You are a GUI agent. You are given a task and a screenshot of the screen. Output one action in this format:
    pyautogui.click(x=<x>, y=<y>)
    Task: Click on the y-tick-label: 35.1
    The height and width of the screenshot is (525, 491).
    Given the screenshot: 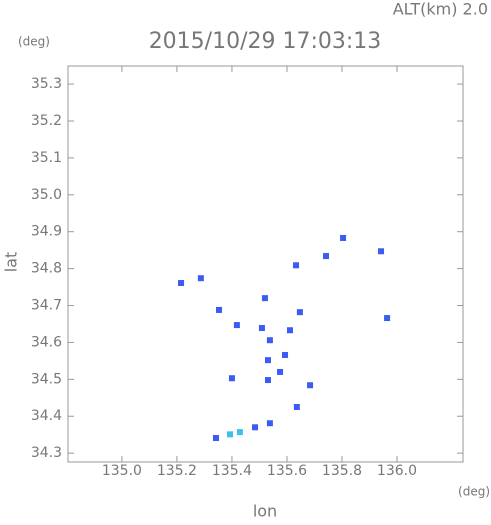 What is the action you would take?
    pyautogui.click(x=46, y=158)
    